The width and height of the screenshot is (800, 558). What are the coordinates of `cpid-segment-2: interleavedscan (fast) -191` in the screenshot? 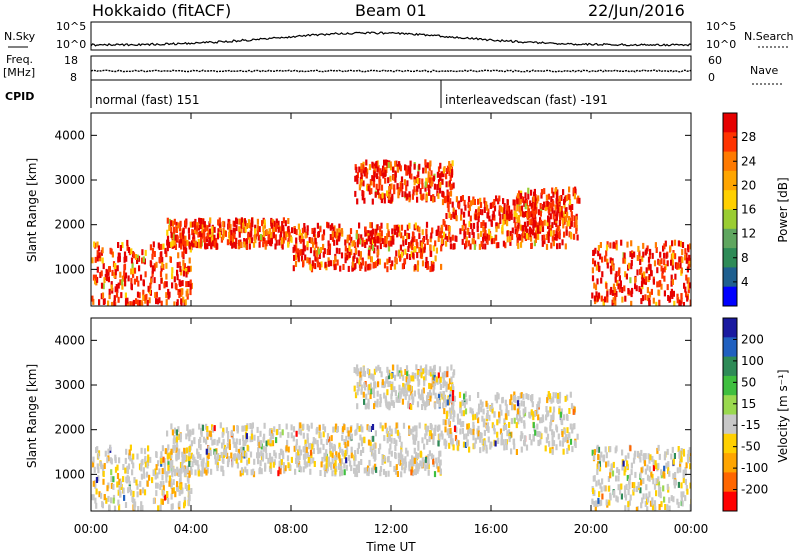 It's located at (526, 100).